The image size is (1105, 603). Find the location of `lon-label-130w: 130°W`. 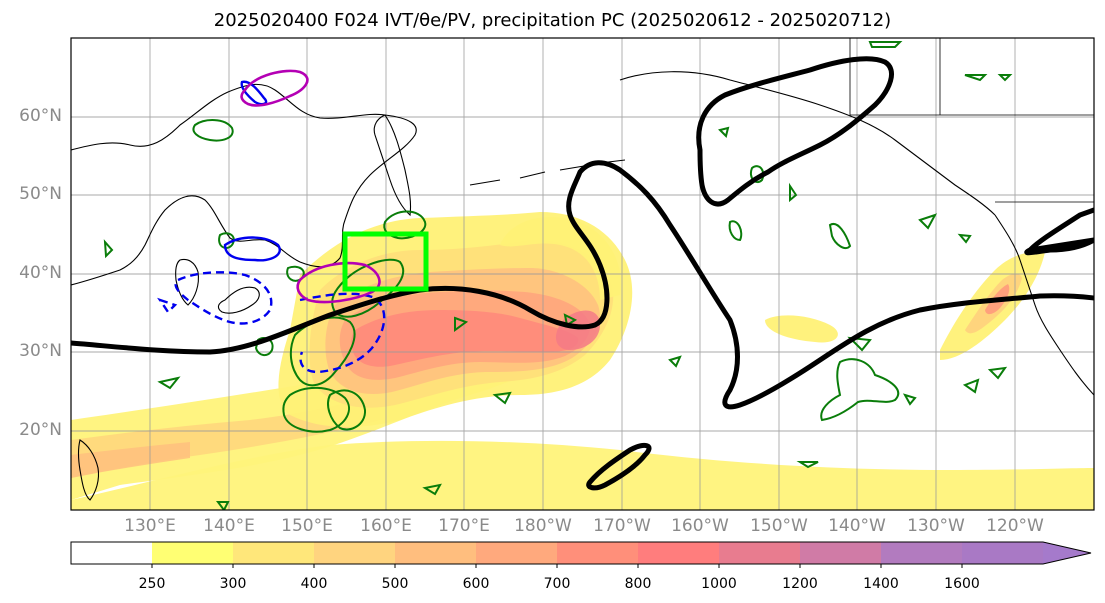

lon-label-130w: 130°W is located at coordinates (936, 526).